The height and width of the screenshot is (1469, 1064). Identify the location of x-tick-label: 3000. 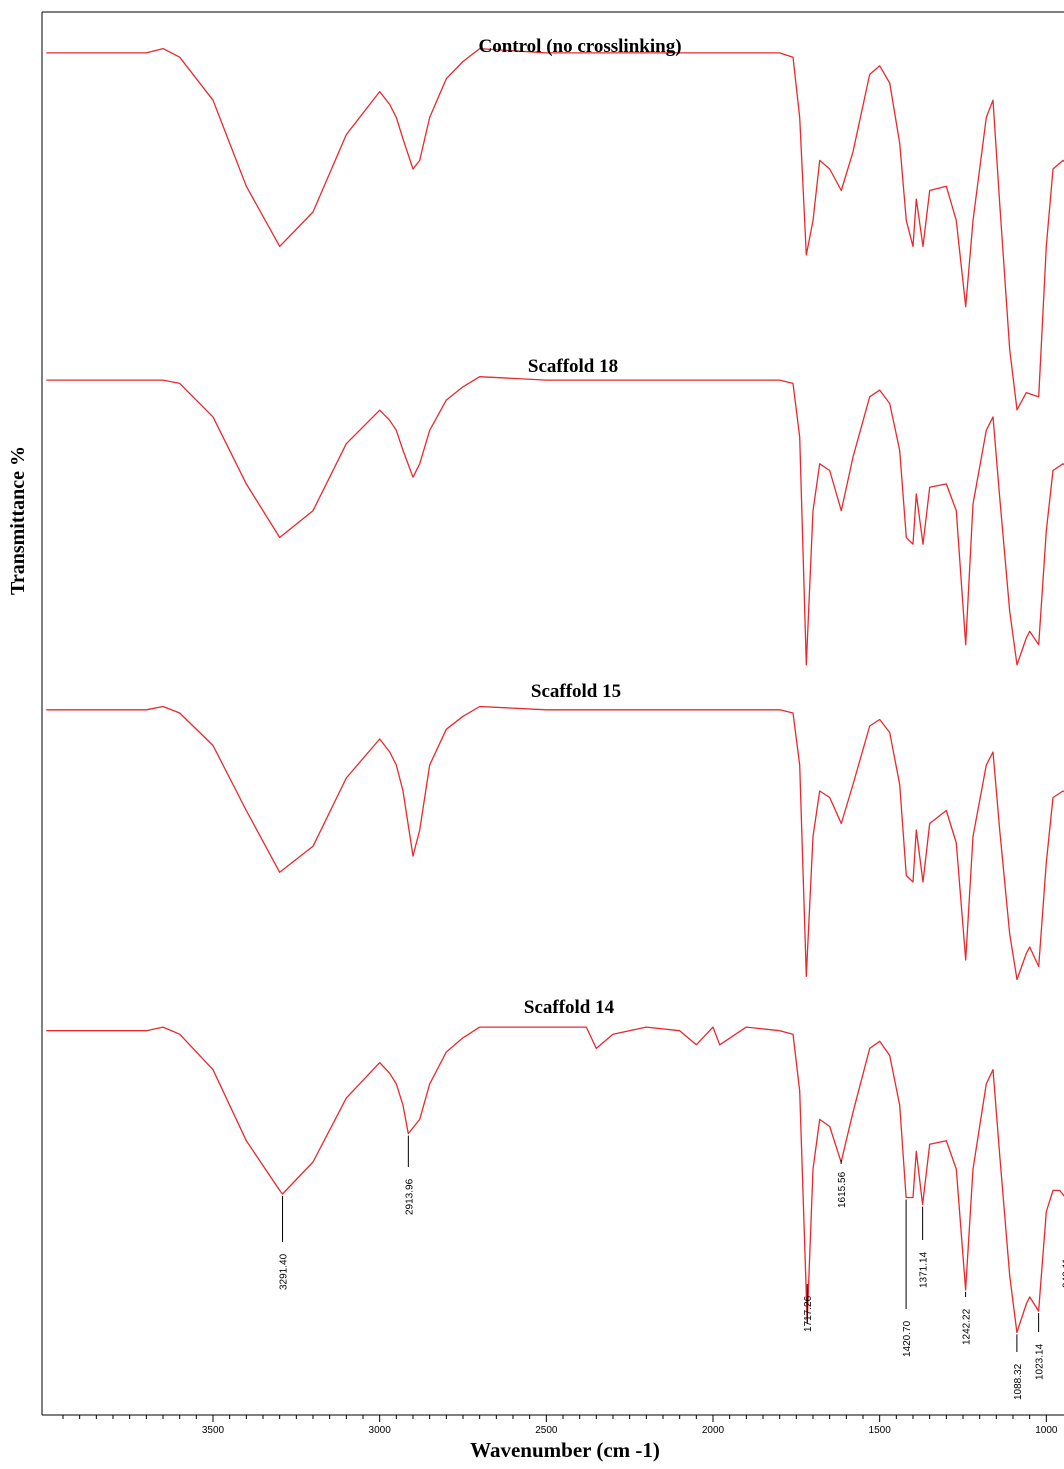
(380, 1430).